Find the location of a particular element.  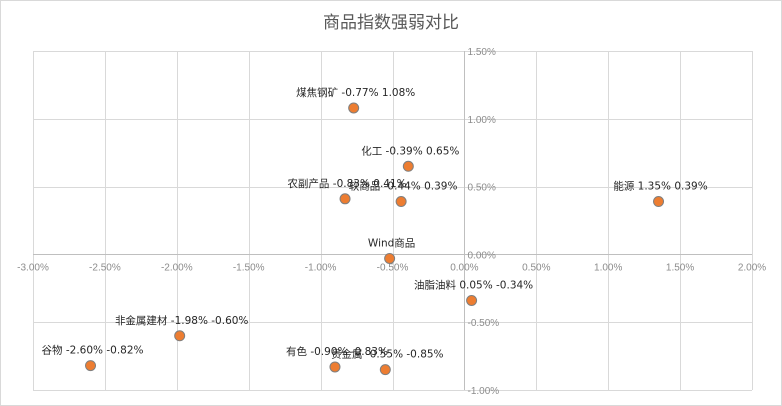

data-label: 煤焦钢矿 -0.77% 1.08% is located at coordinates (355, 92).